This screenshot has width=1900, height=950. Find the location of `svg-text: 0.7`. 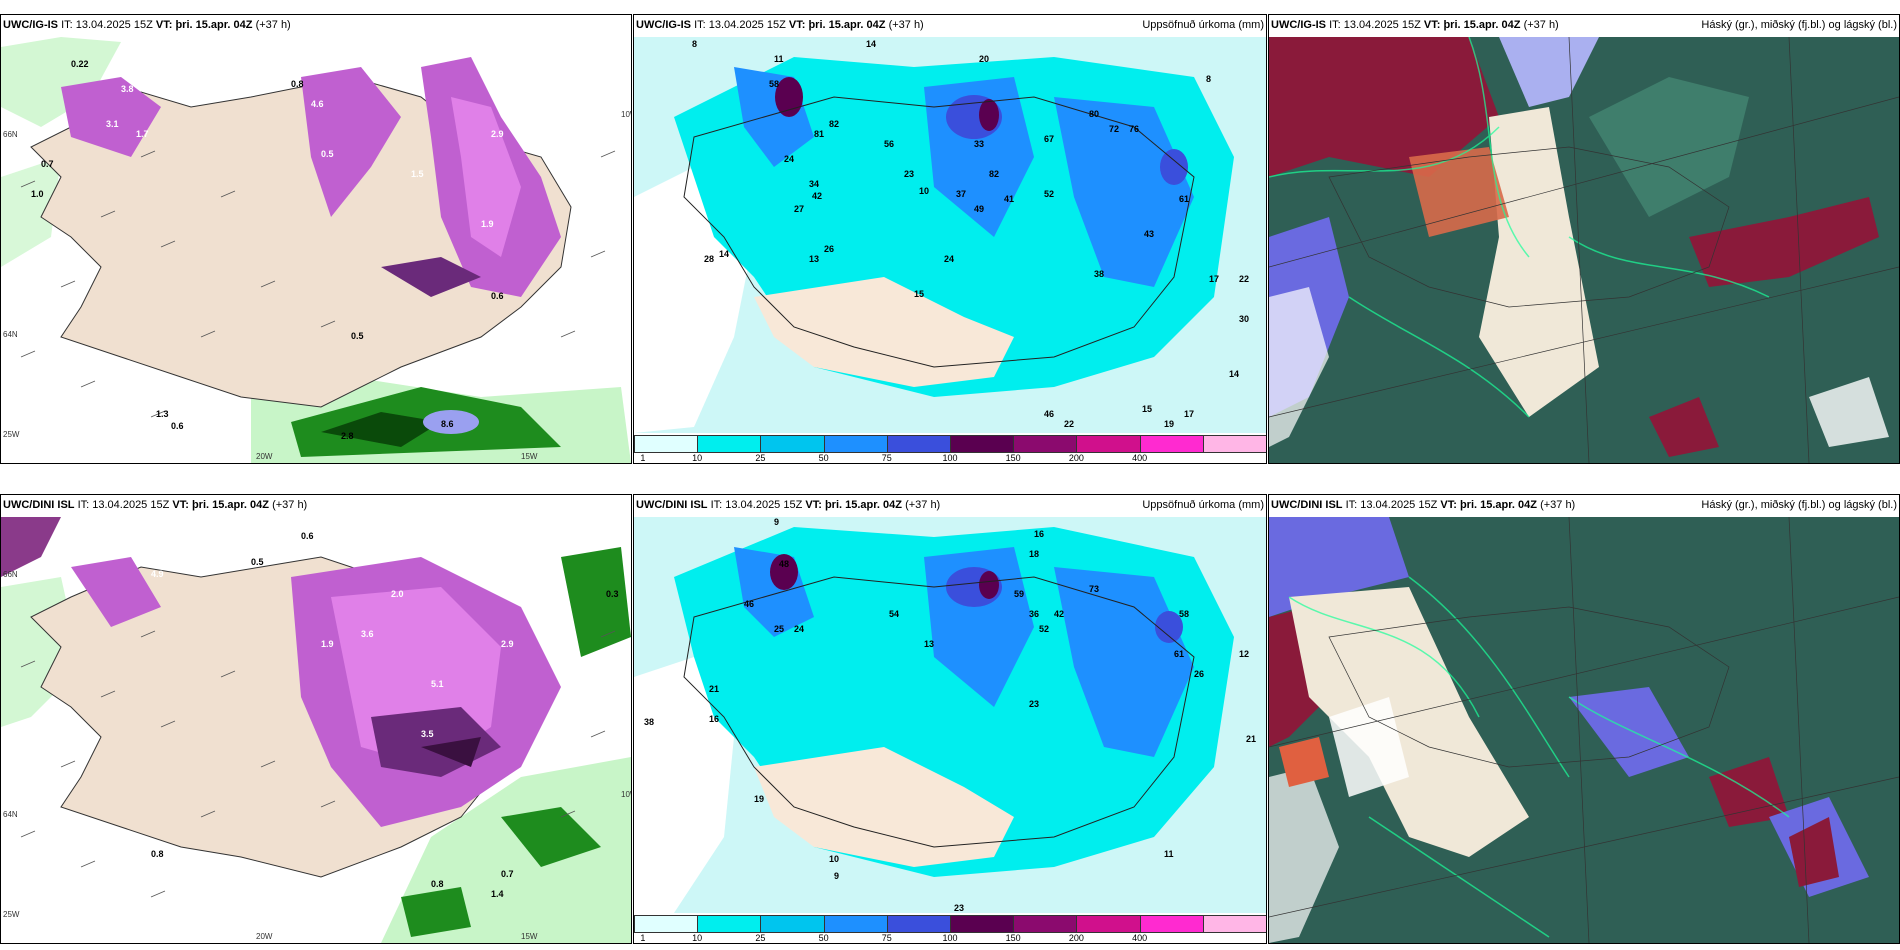

svg-text: 0.7 is located at coordinates (507, 874).